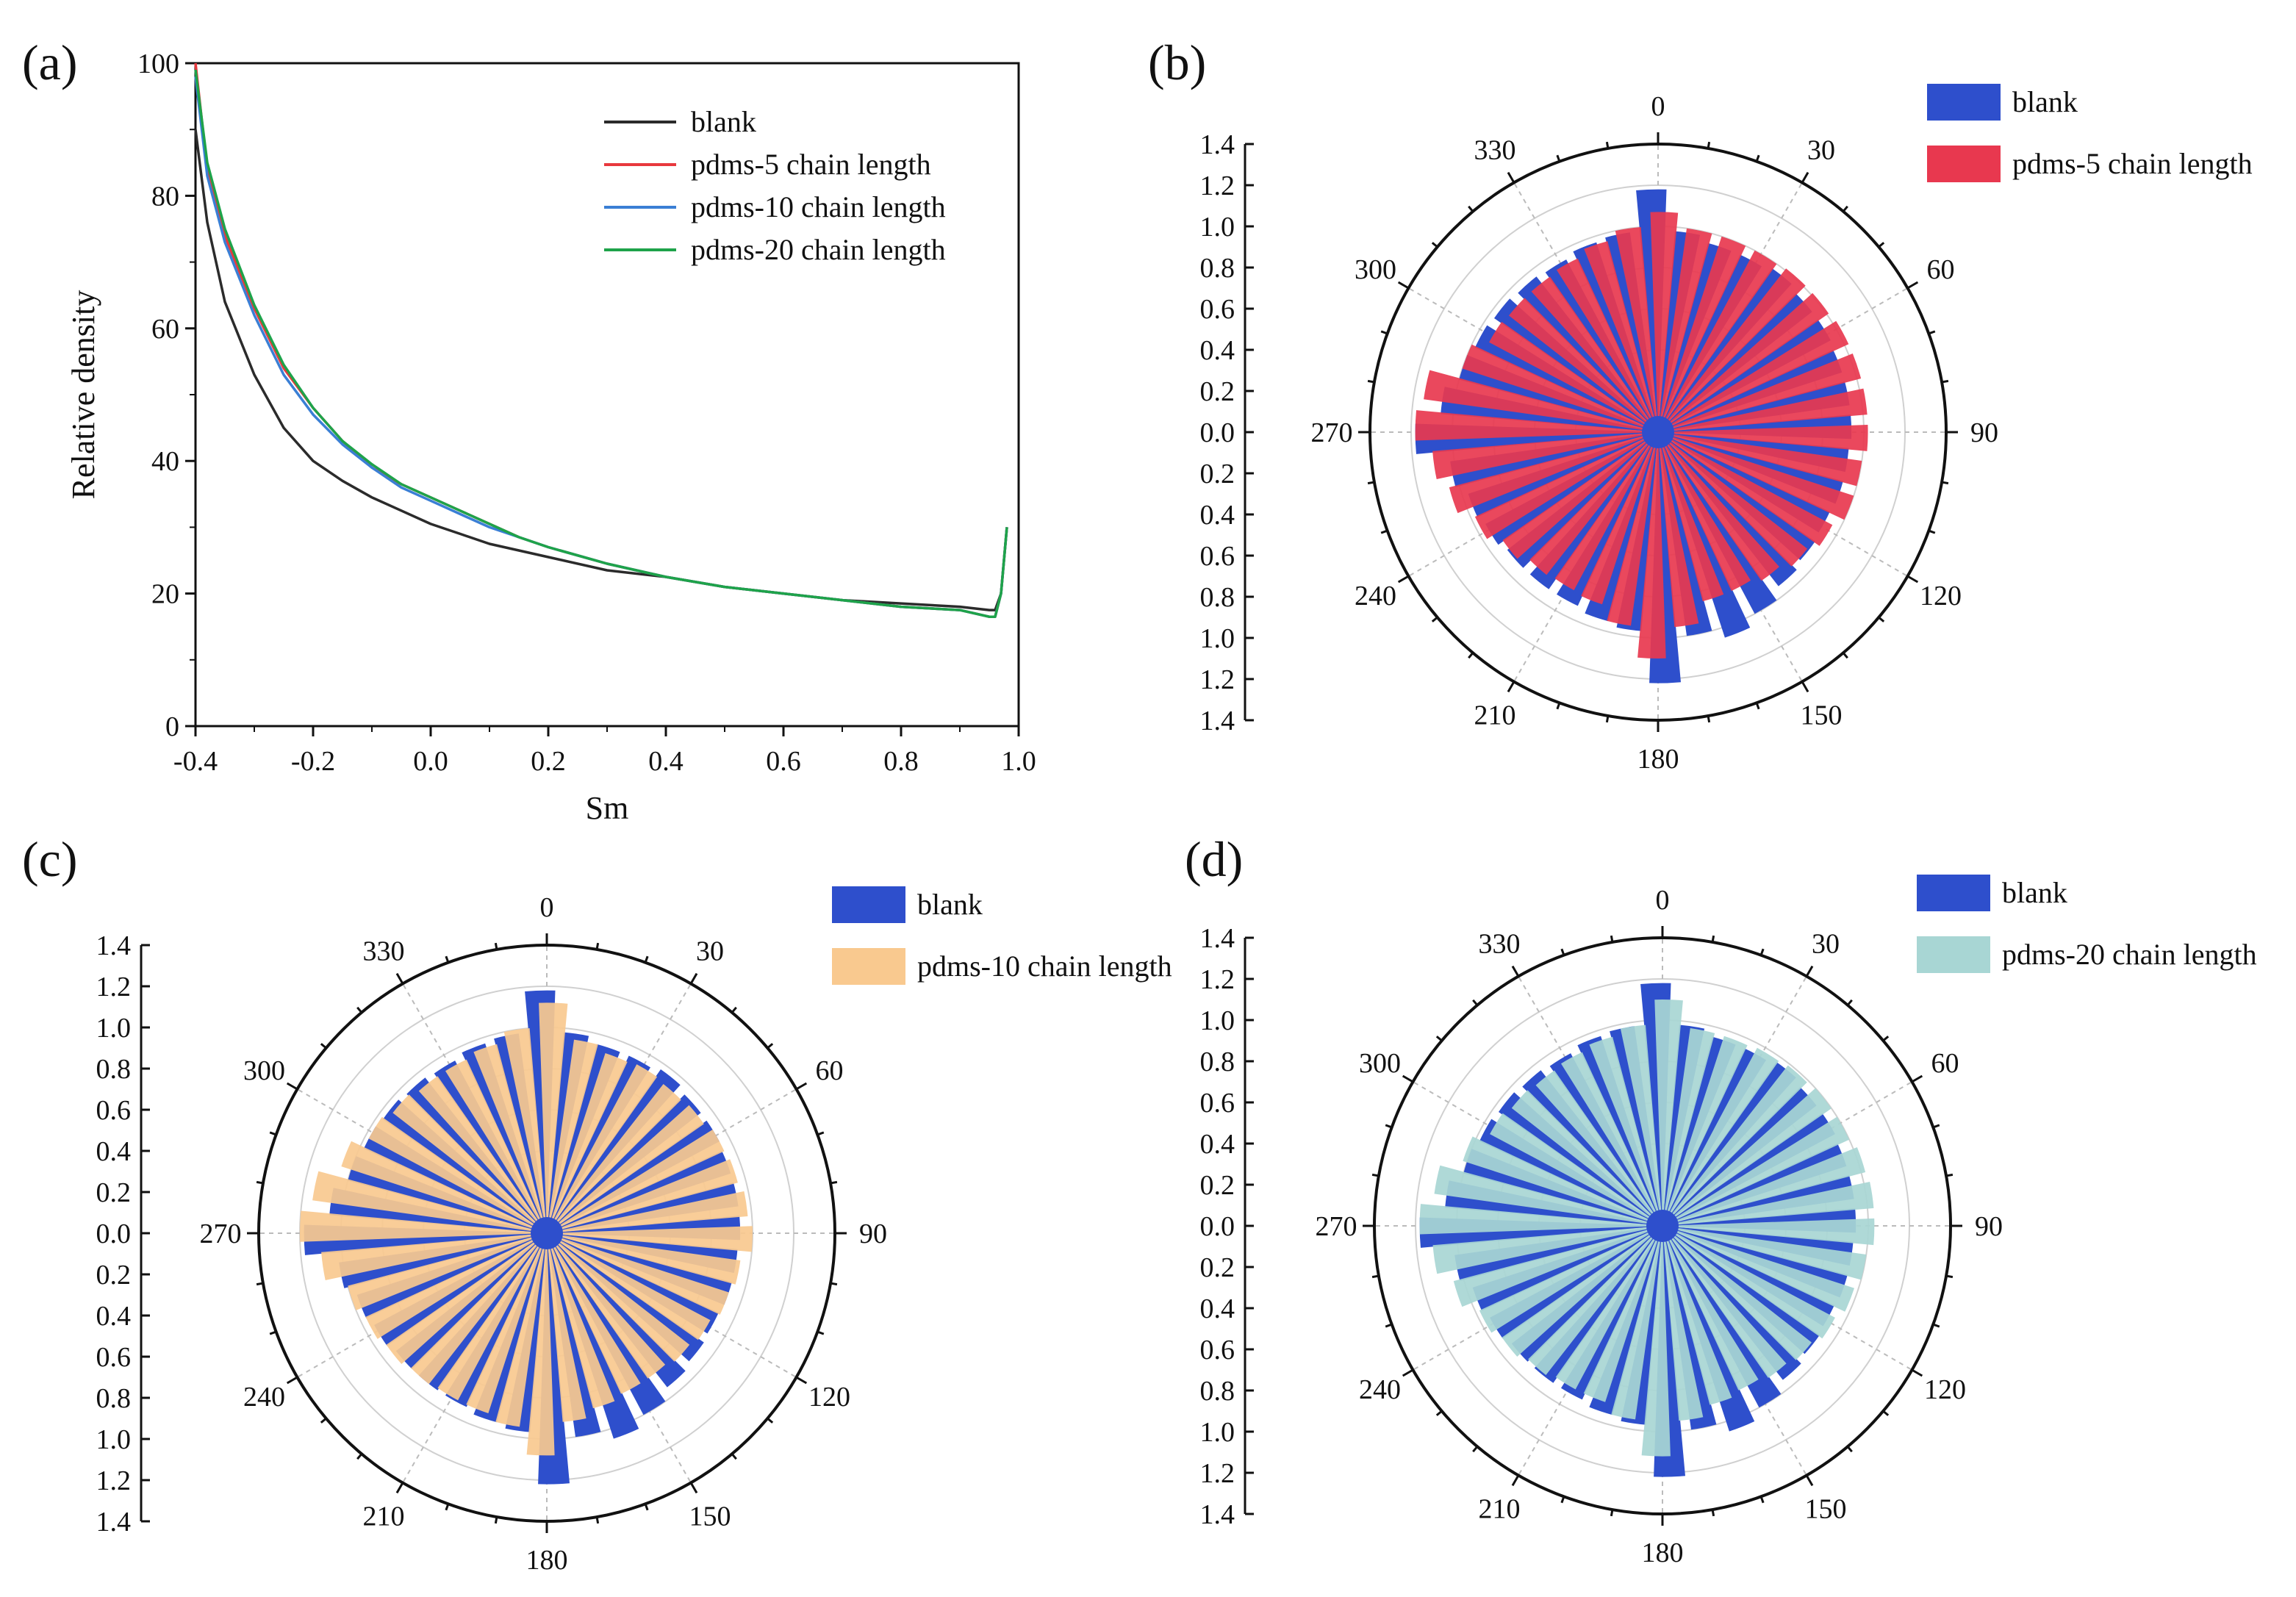 The image size is (2296, 1597). Describe the element at coordinates (1217, 556) in the screenshot. I see `radial-tick-label: 0.6` at that location.